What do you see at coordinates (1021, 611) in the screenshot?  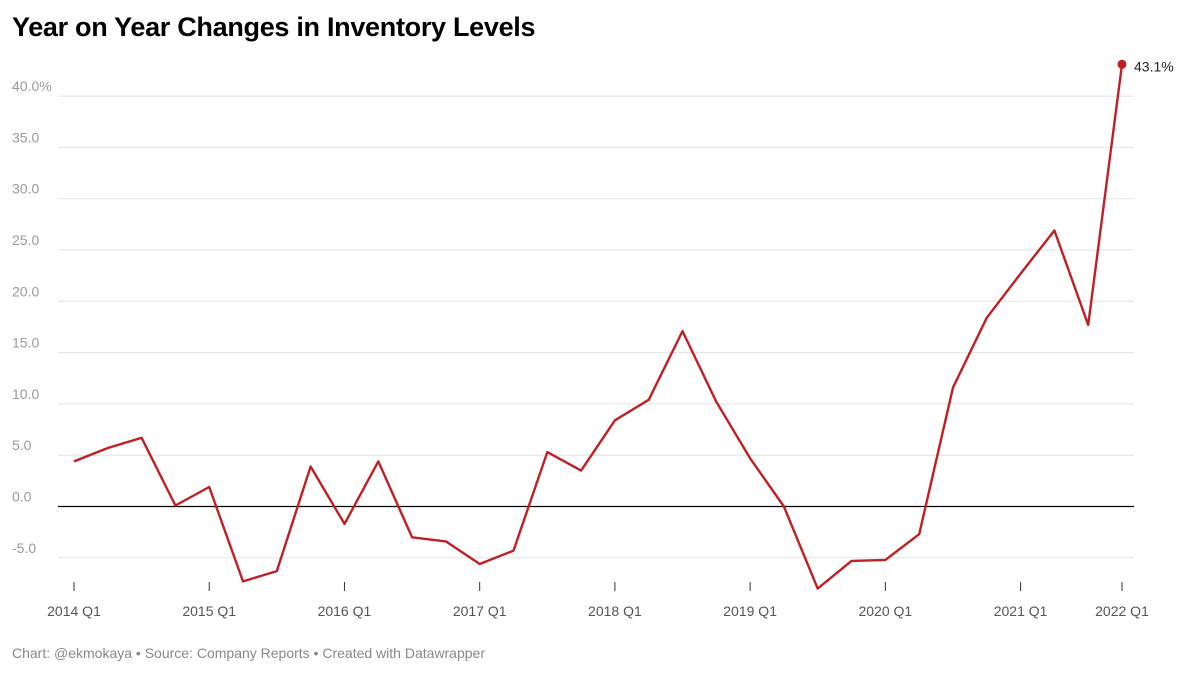 I see `x-tick-label: 2021 Q1` at bounding box center [1021, 611].